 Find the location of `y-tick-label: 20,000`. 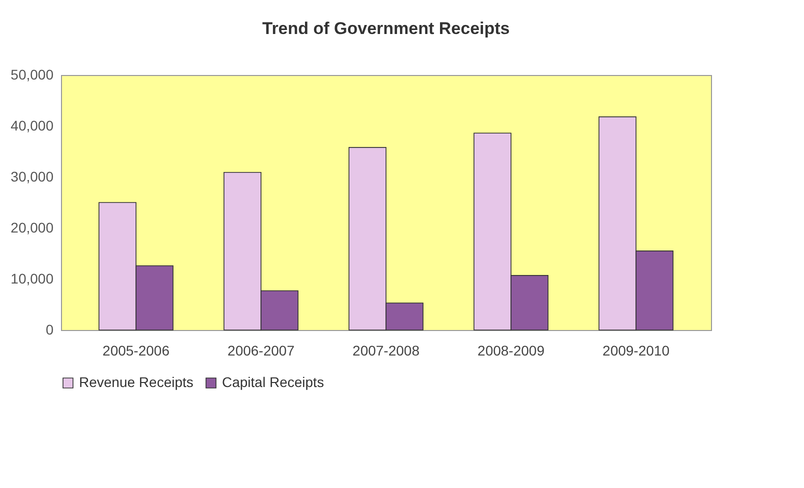

y-tick-label: 20,000 is located at coordinates (32, 228).